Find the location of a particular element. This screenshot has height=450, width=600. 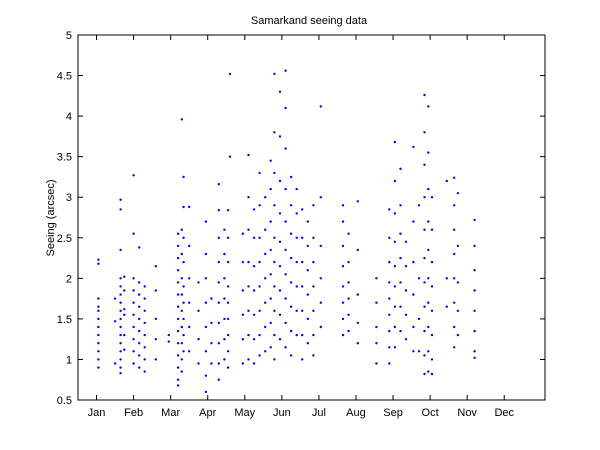

y-tick-label: 1 is located at coordinates (69, 360).